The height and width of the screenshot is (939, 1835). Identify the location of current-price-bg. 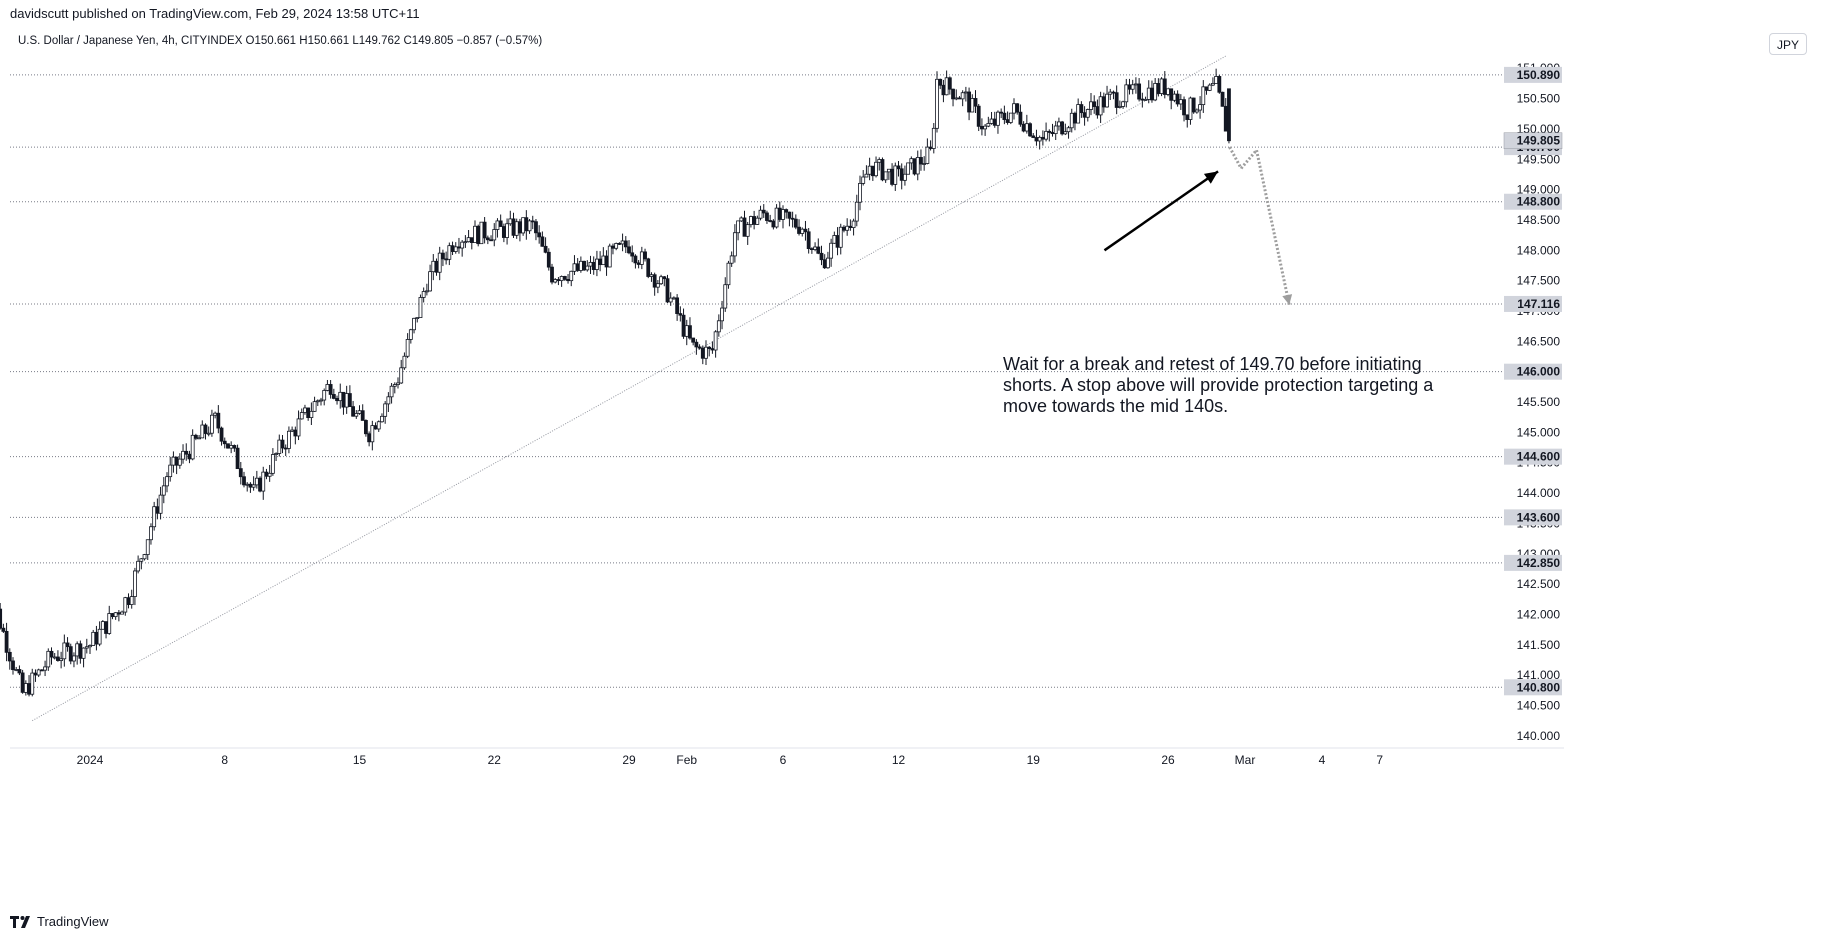
(1533, 140).